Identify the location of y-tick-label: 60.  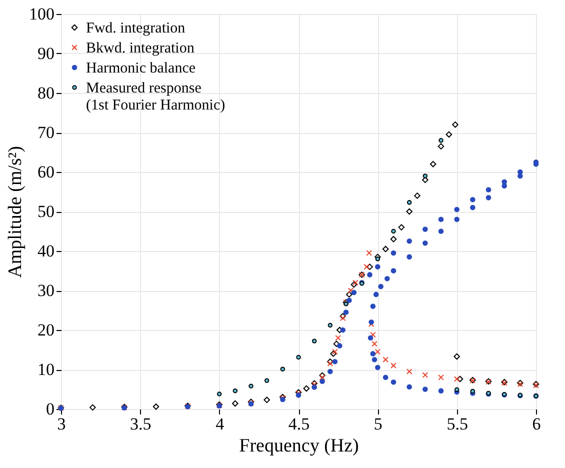
(46, 172).